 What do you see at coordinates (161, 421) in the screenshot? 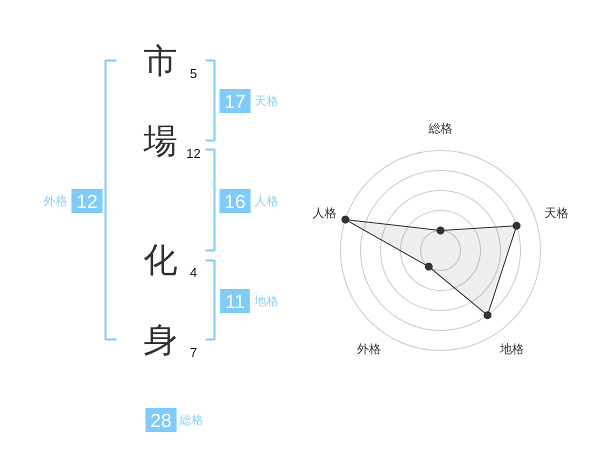
I see `text: 28` at bounding box center [161, 421].